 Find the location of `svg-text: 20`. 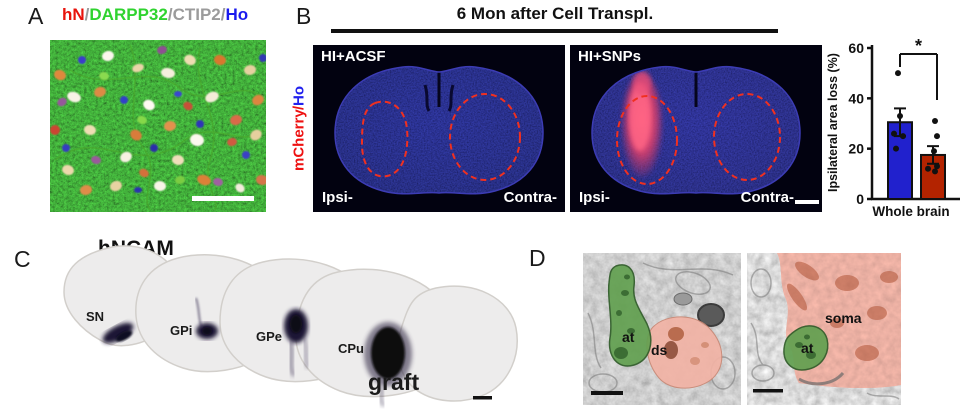

svg-text: 20 is located at coordinates (856, 149).